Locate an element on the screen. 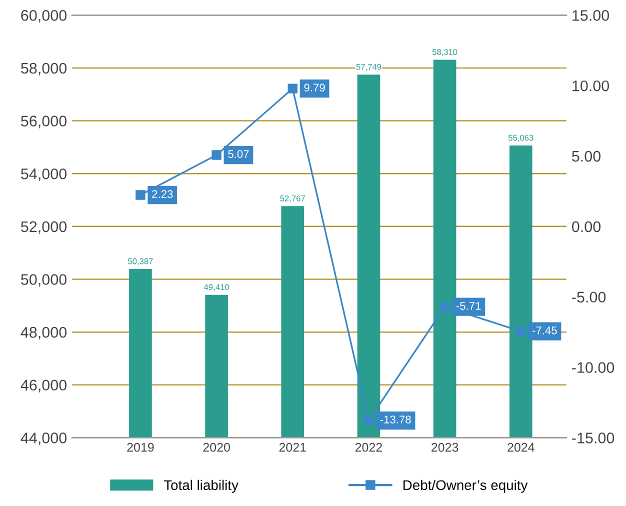 Image resolution: width=626 pixels, height=506 pixels. text: 9.79 is located at coordinates (314, 88).